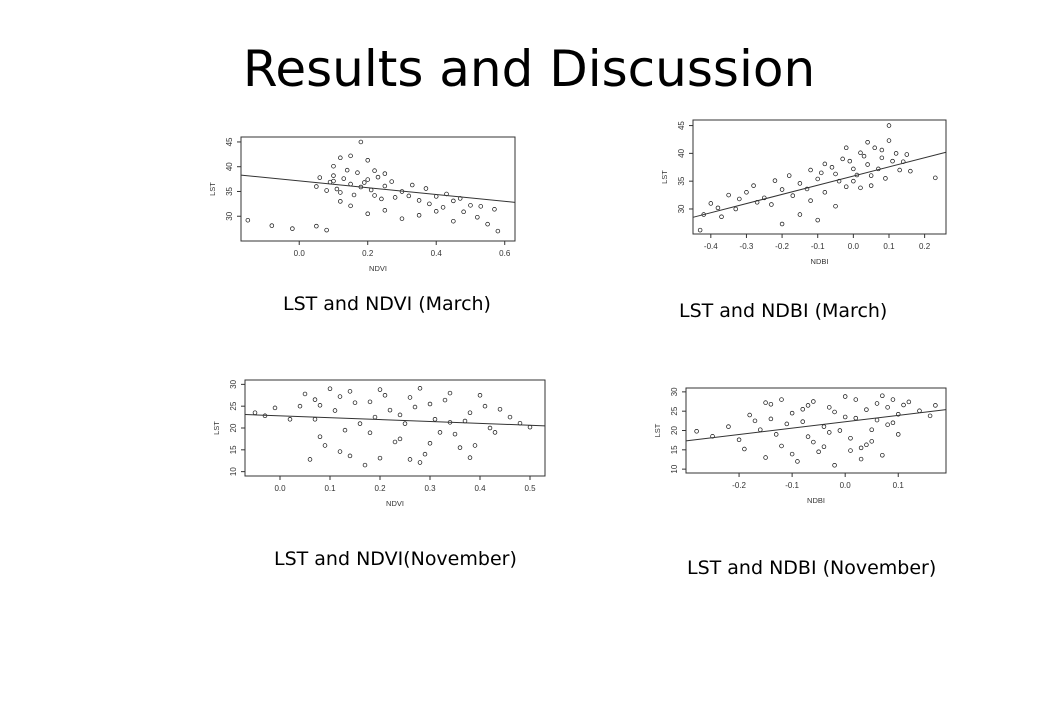  I want to click on x-tick-label: 0.4, so click(480, 488).